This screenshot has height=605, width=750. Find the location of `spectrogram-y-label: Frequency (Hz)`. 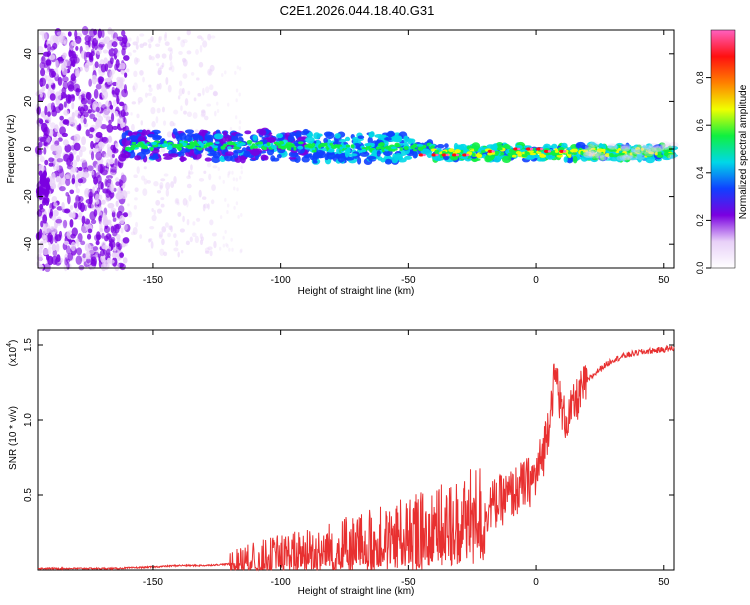

spectrogram-y-label: Frequency (Hz) is located at coordinates (11, 149).